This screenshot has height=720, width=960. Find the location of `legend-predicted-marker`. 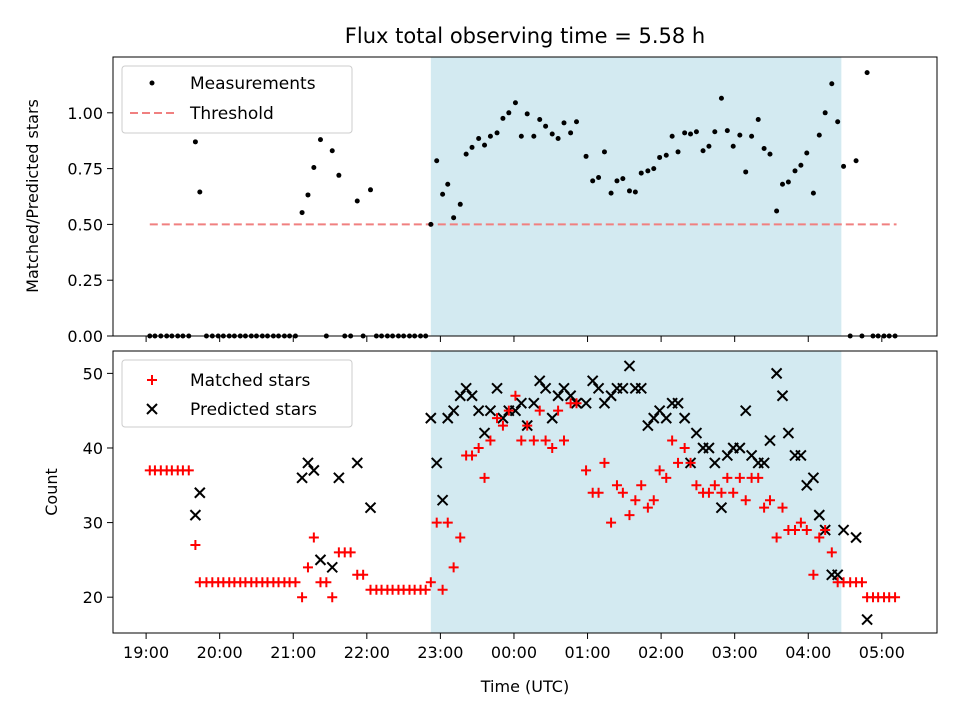

legend-predicted-marker is located at coordinates (152, 409).